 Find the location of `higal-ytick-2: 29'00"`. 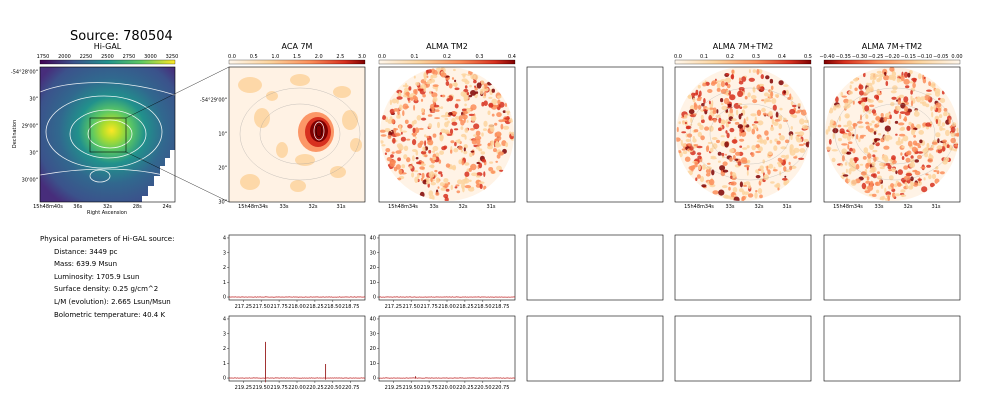

higal-ytick-2: 29'00" is located at coordinates (30, 127).